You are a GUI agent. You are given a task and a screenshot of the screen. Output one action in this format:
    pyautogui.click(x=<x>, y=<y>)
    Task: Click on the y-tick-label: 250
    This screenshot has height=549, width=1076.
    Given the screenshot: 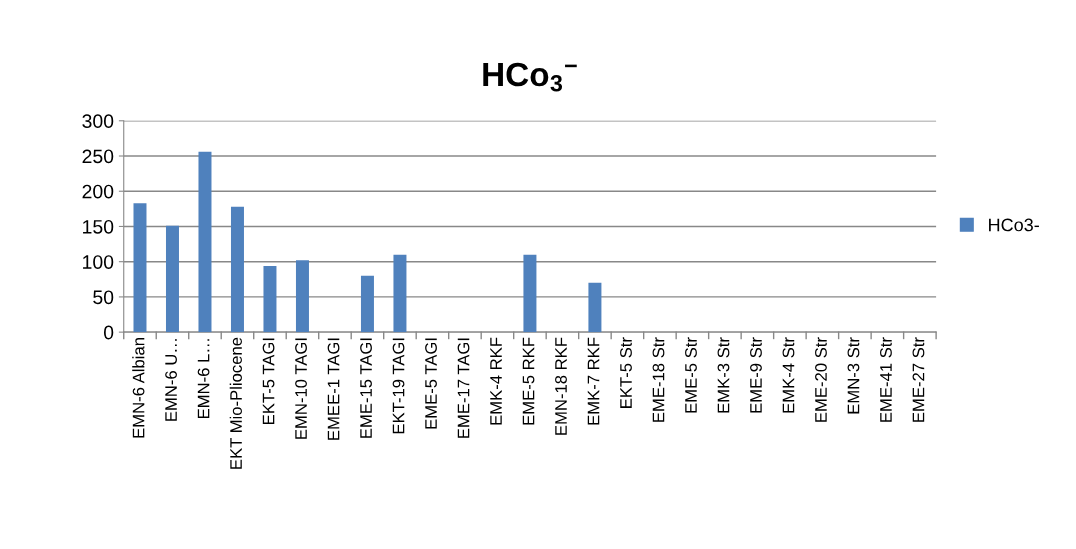 What is the action you would take?
    pyautogui.click(x=98, y=156)
    